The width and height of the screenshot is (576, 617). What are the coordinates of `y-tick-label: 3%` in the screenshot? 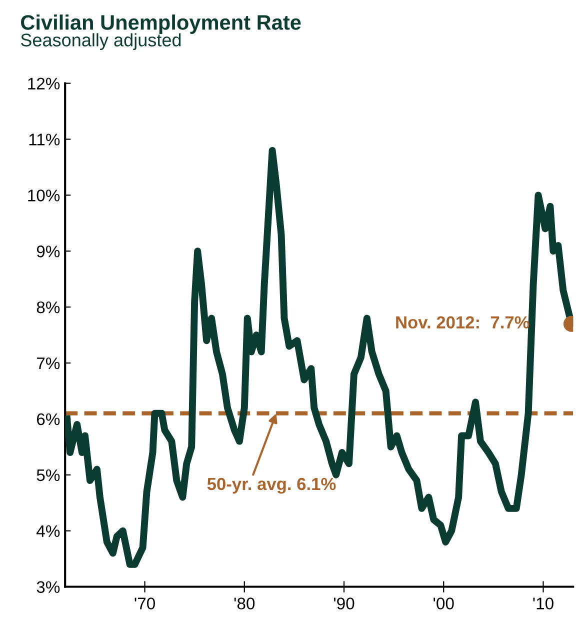 It's located at (48, 587).